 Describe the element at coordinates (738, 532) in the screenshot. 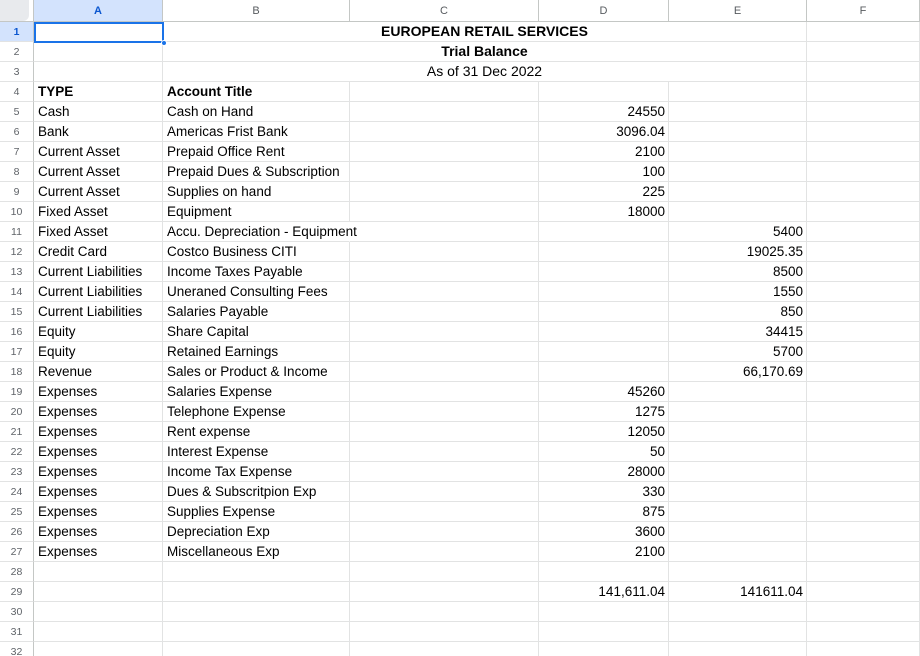

I see `cell-E26` at that location.